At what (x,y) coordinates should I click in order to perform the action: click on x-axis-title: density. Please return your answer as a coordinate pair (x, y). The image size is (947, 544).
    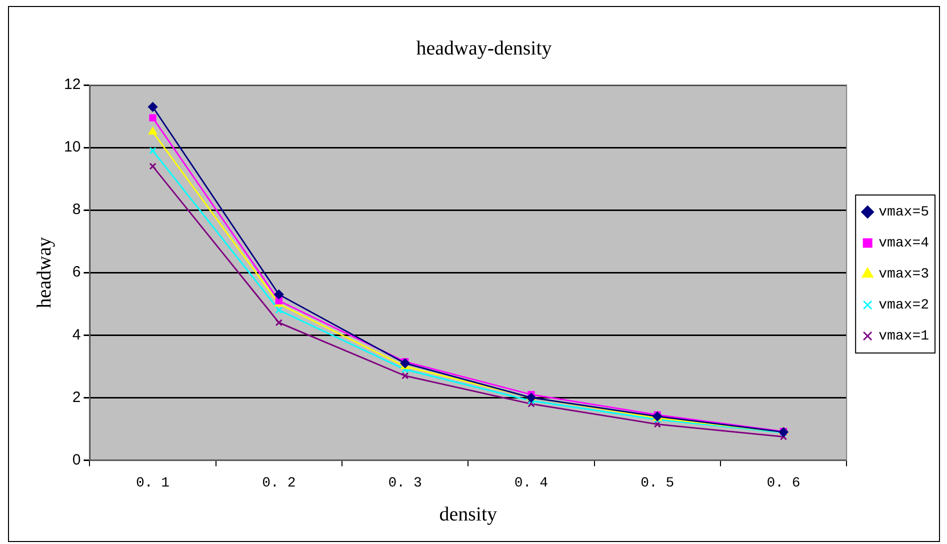
    Looking at the image, I should click on (468, 514).